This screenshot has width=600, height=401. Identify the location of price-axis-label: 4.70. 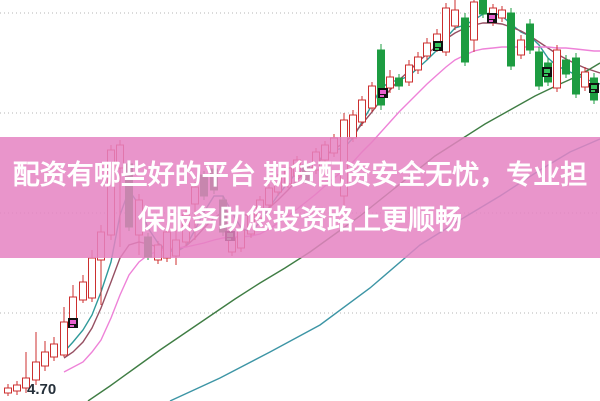
(42, 389).